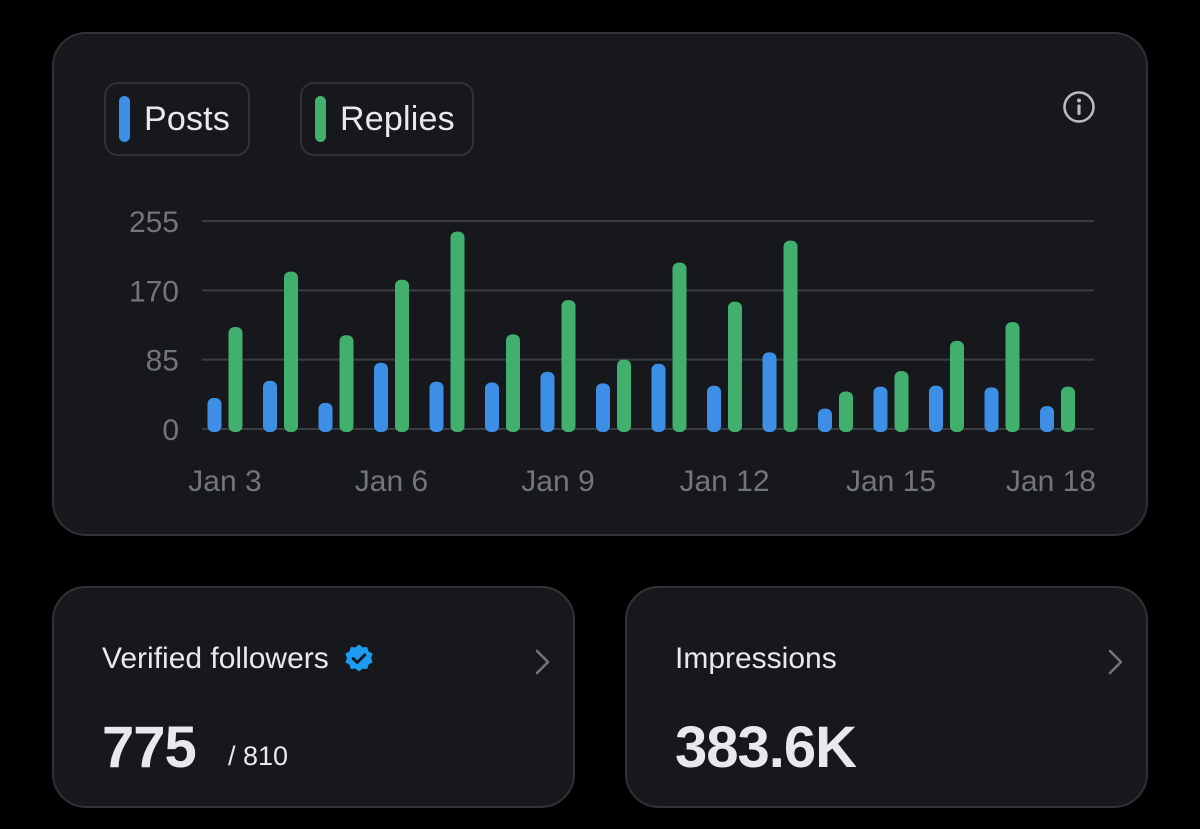 The width and height of the screenshot is (1200, 829). I want to click on impressions-value: 383.6K, so click(766, 747).